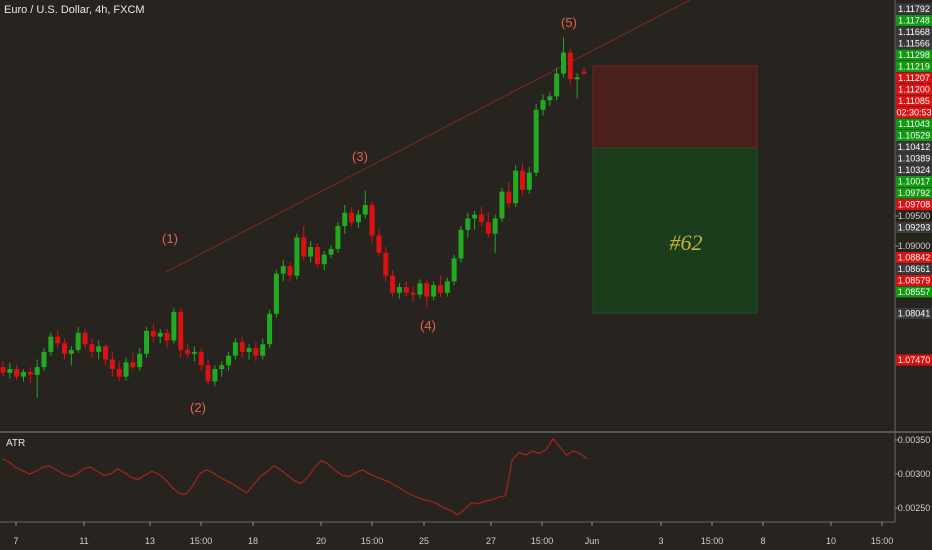 The width and height of the screenshot is (932, 550). I want to click on svg-text: 1.11219, so click(914, 67).